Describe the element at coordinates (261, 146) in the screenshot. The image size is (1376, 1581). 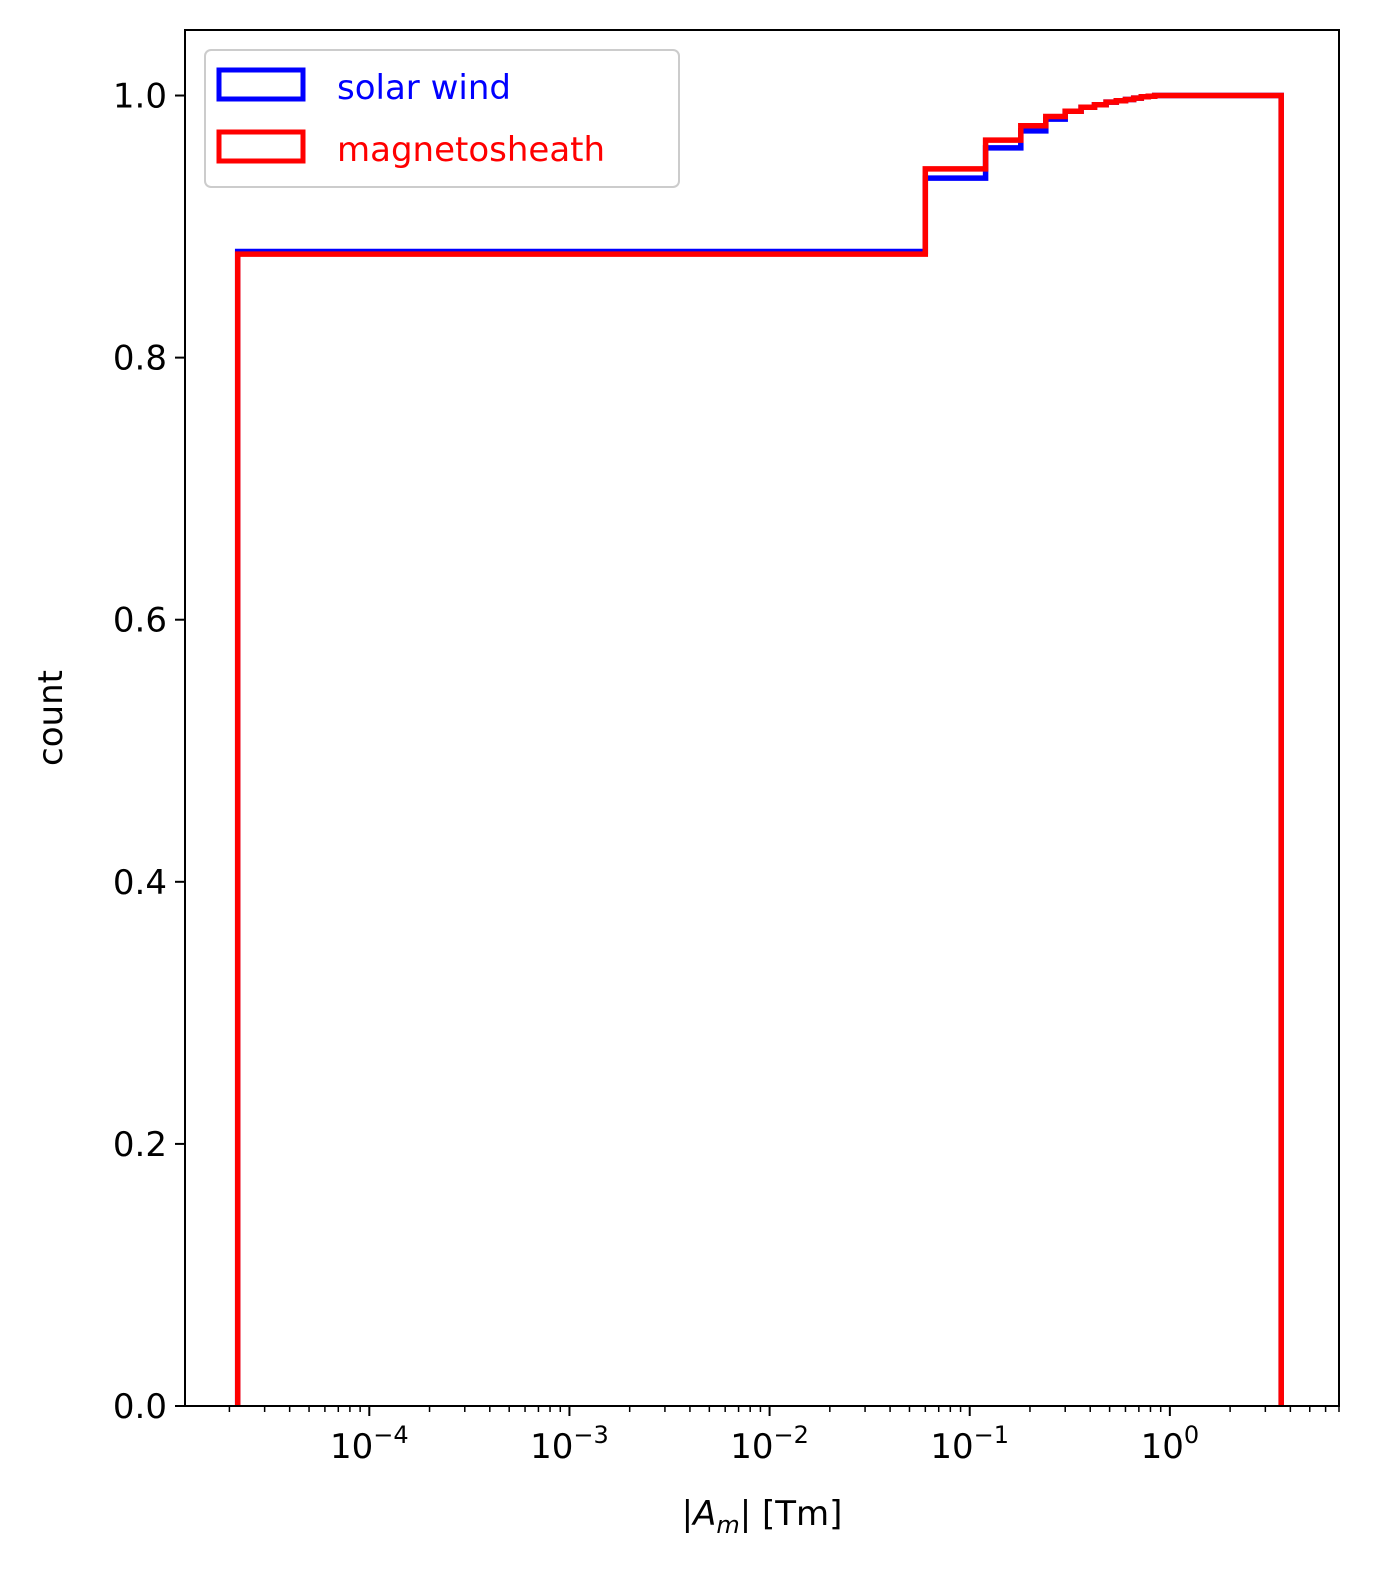
I see `legend-swatch-magnetosheath` at that location.